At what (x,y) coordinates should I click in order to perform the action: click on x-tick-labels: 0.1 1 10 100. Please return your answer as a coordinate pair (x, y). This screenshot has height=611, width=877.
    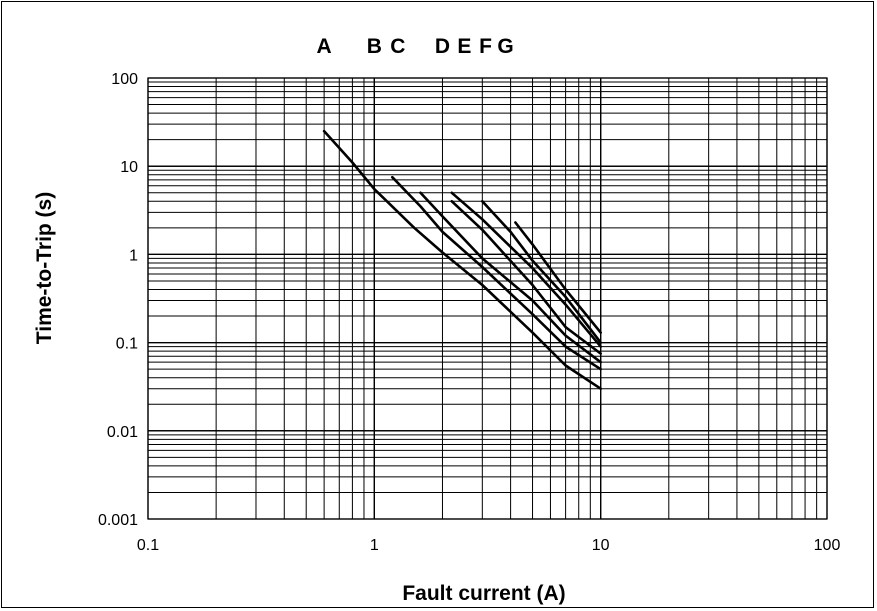
    Looking at the image, I should click on (489, 545).